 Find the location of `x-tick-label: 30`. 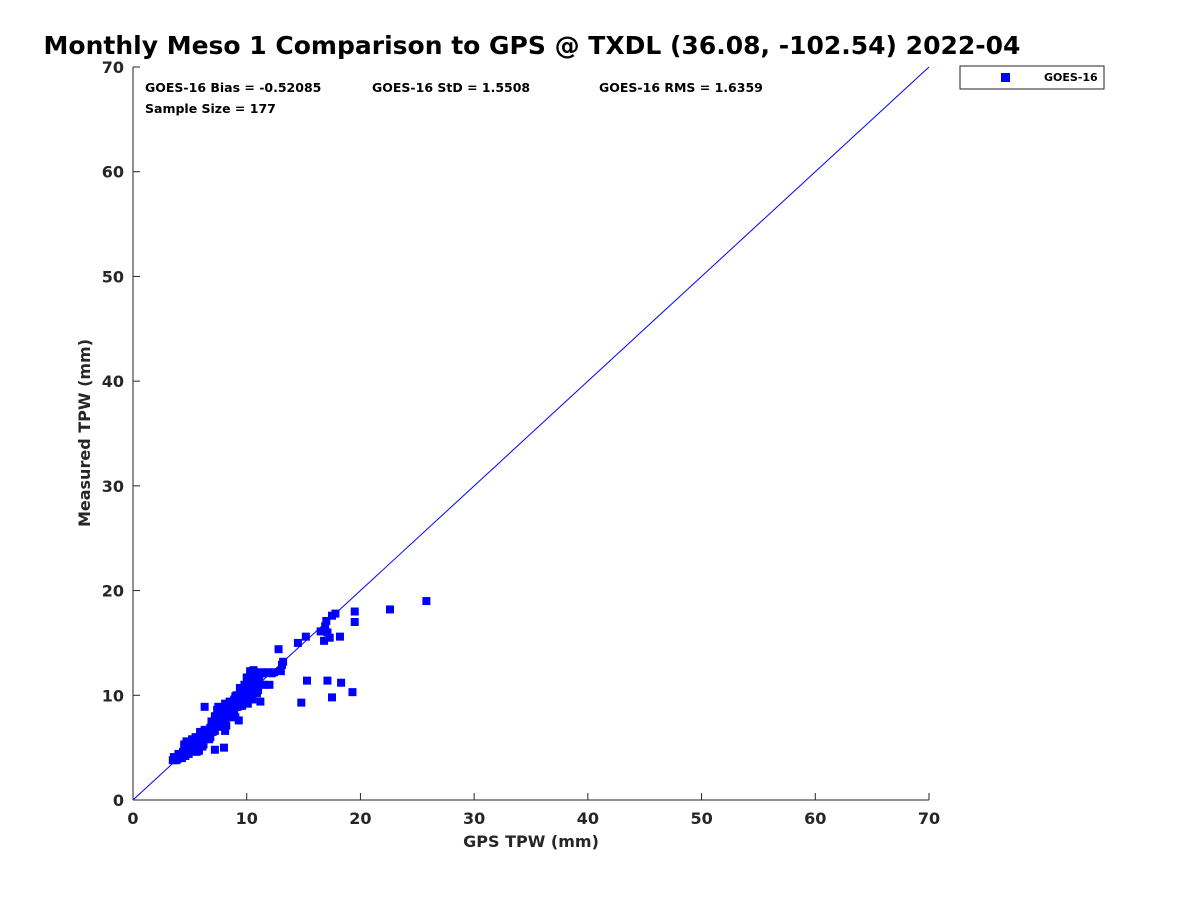

x-tick-label: 30 is located at coordinates (474, 818).